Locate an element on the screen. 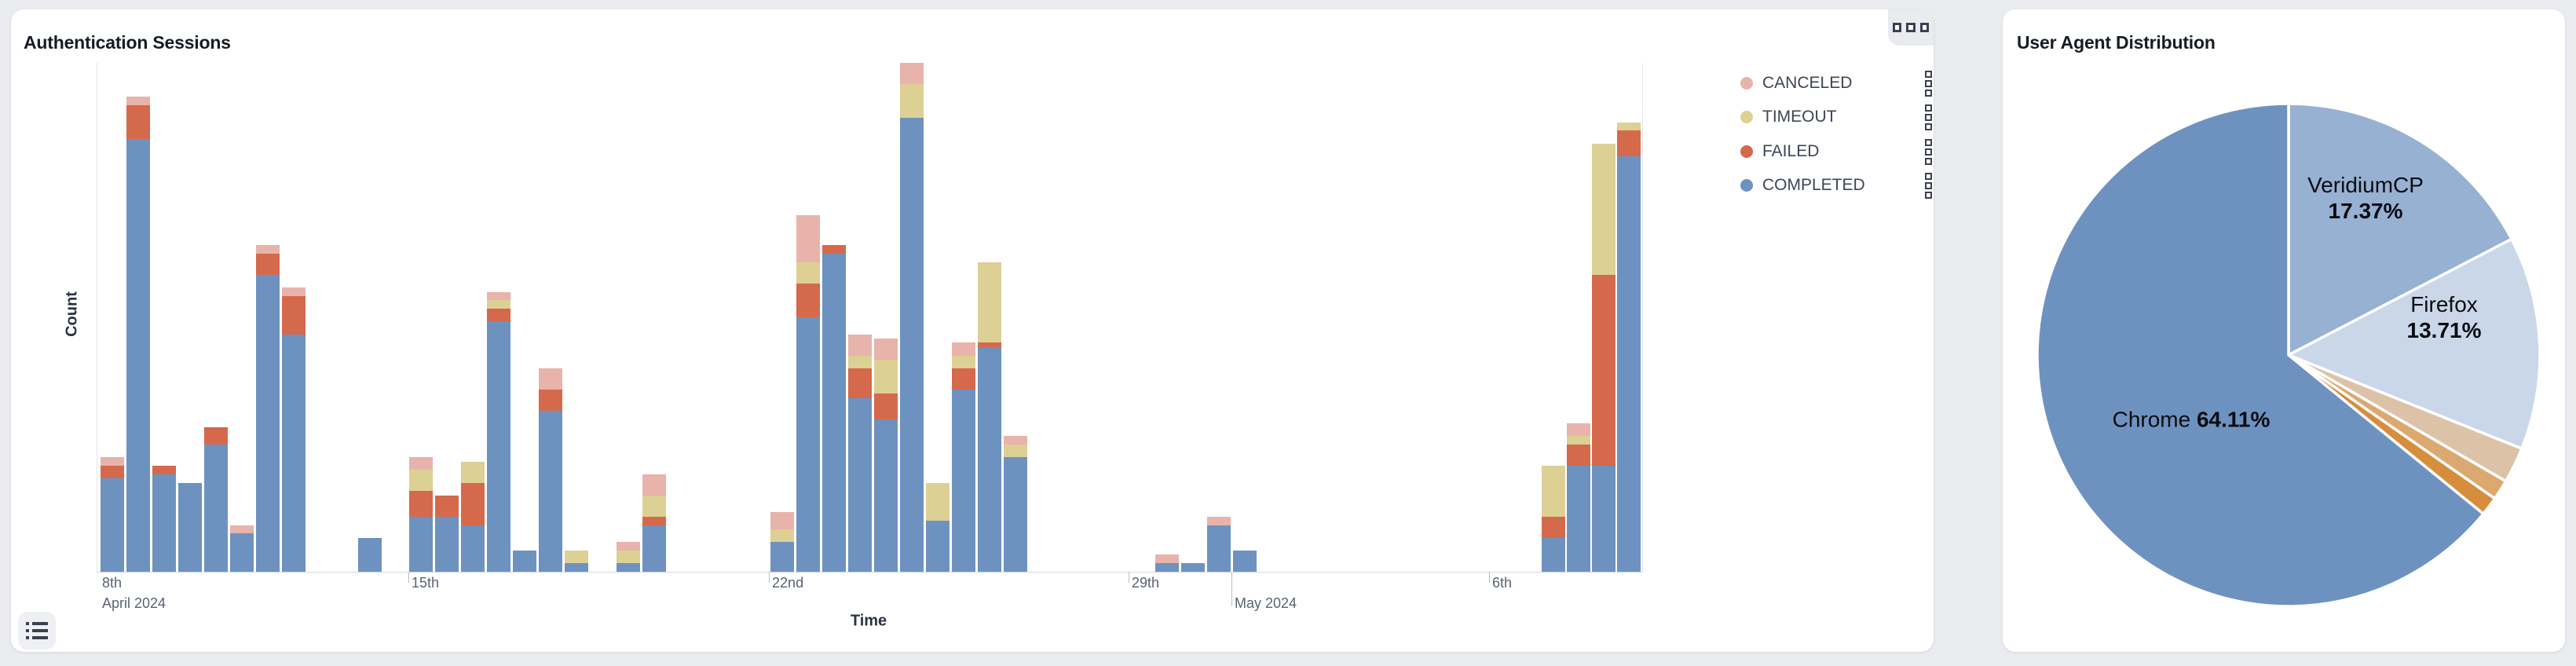  legend-item-completed: COMPLETED is located at coordinates (1837, 185).